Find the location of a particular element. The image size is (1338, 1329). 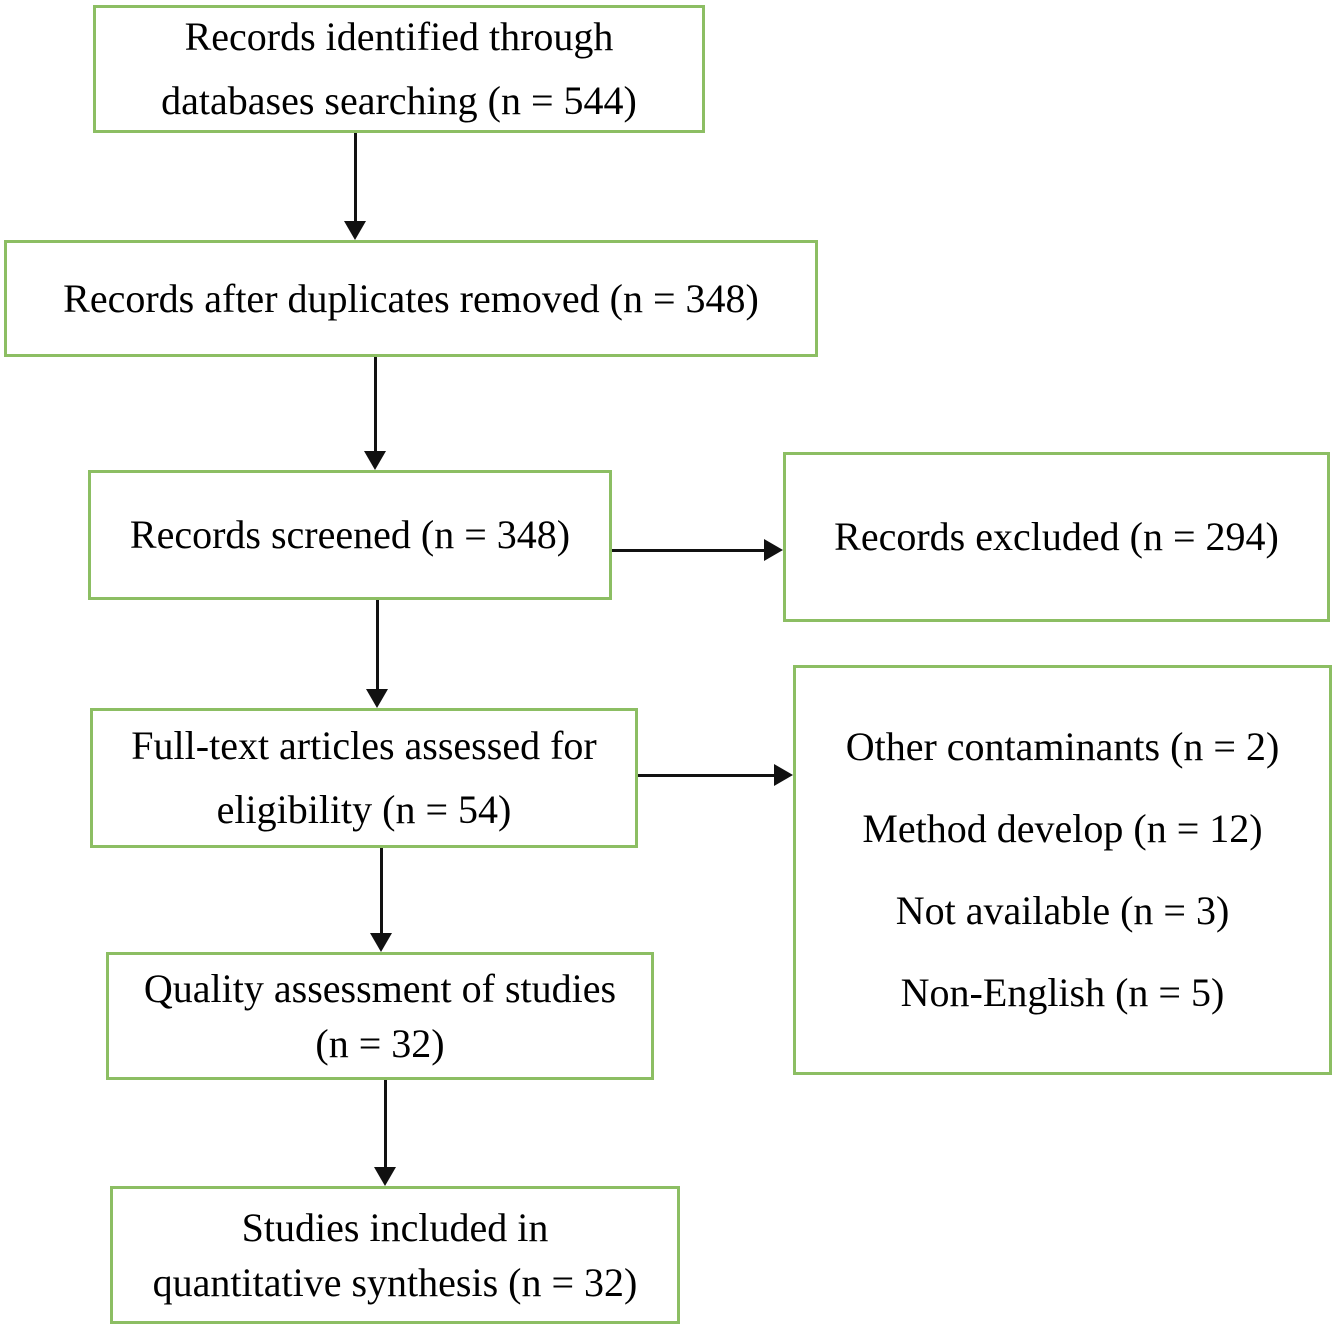

node-label-line: Records excluded (n = 294) is located at coordinates (1056, 536).